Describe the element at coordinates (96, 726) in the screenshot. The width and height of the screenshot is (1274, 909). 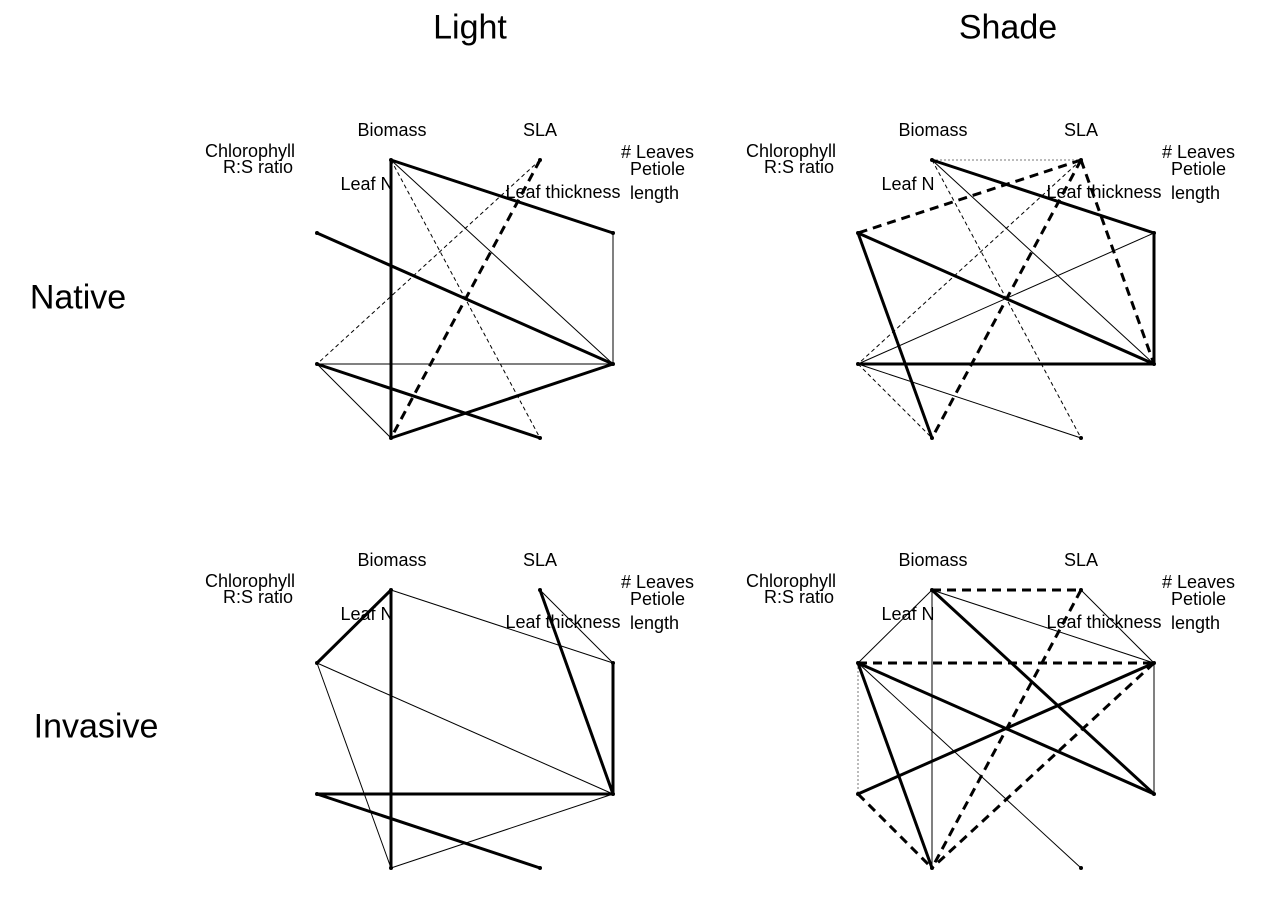
I see `row-header: Invasive` at that location.